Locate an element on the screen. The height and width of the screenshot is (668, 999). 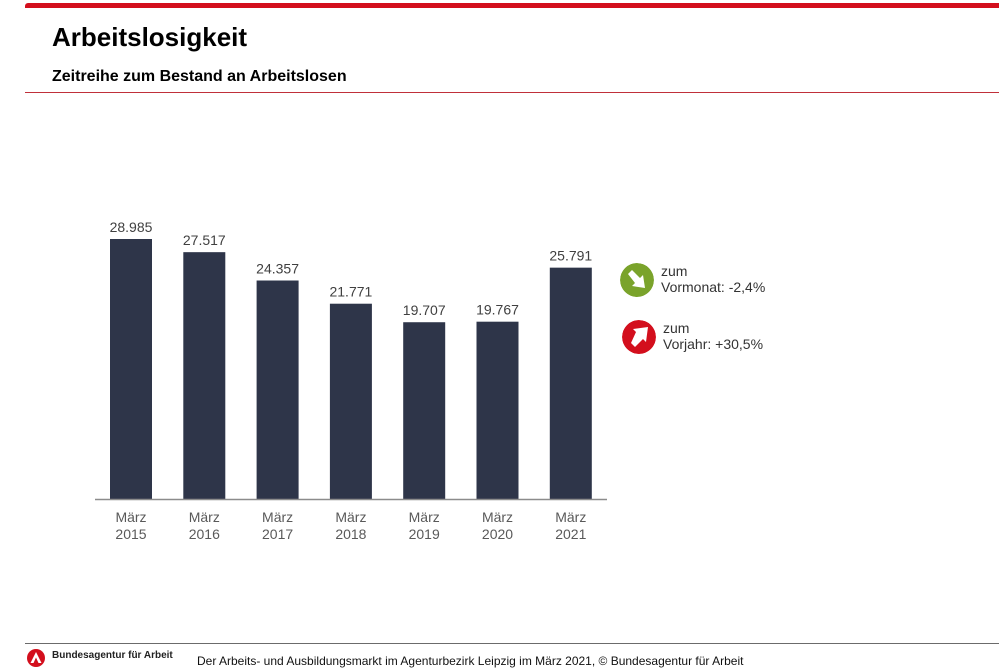
org-name: Bundesagentur für Arbeit is located at coordinates (112, 655).